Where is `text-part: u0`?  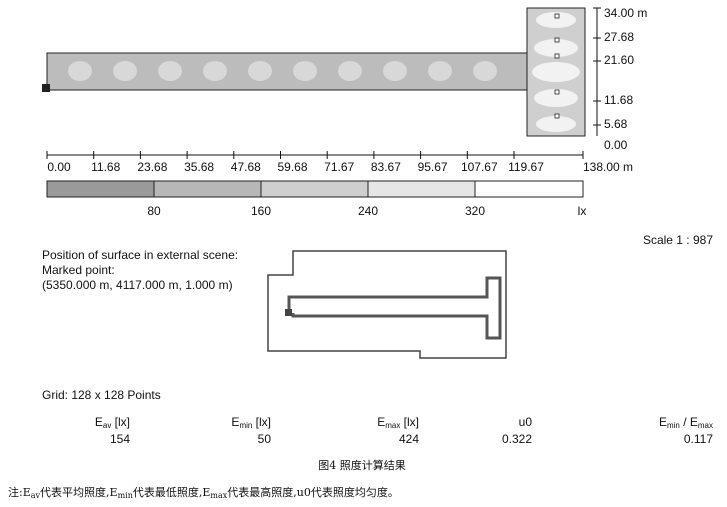
text-part: u0 is located at coordinates (526, 422).